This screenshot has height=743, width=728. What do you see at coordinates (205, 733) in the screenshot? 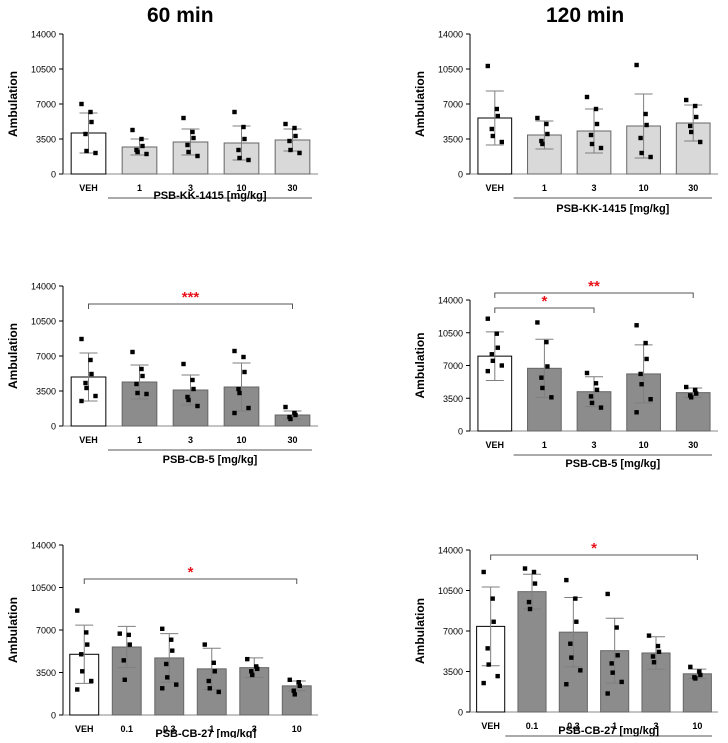
I see `x-axis-label: PSB-CB-27 [mg/kg]` at bounding box center [205, 733].